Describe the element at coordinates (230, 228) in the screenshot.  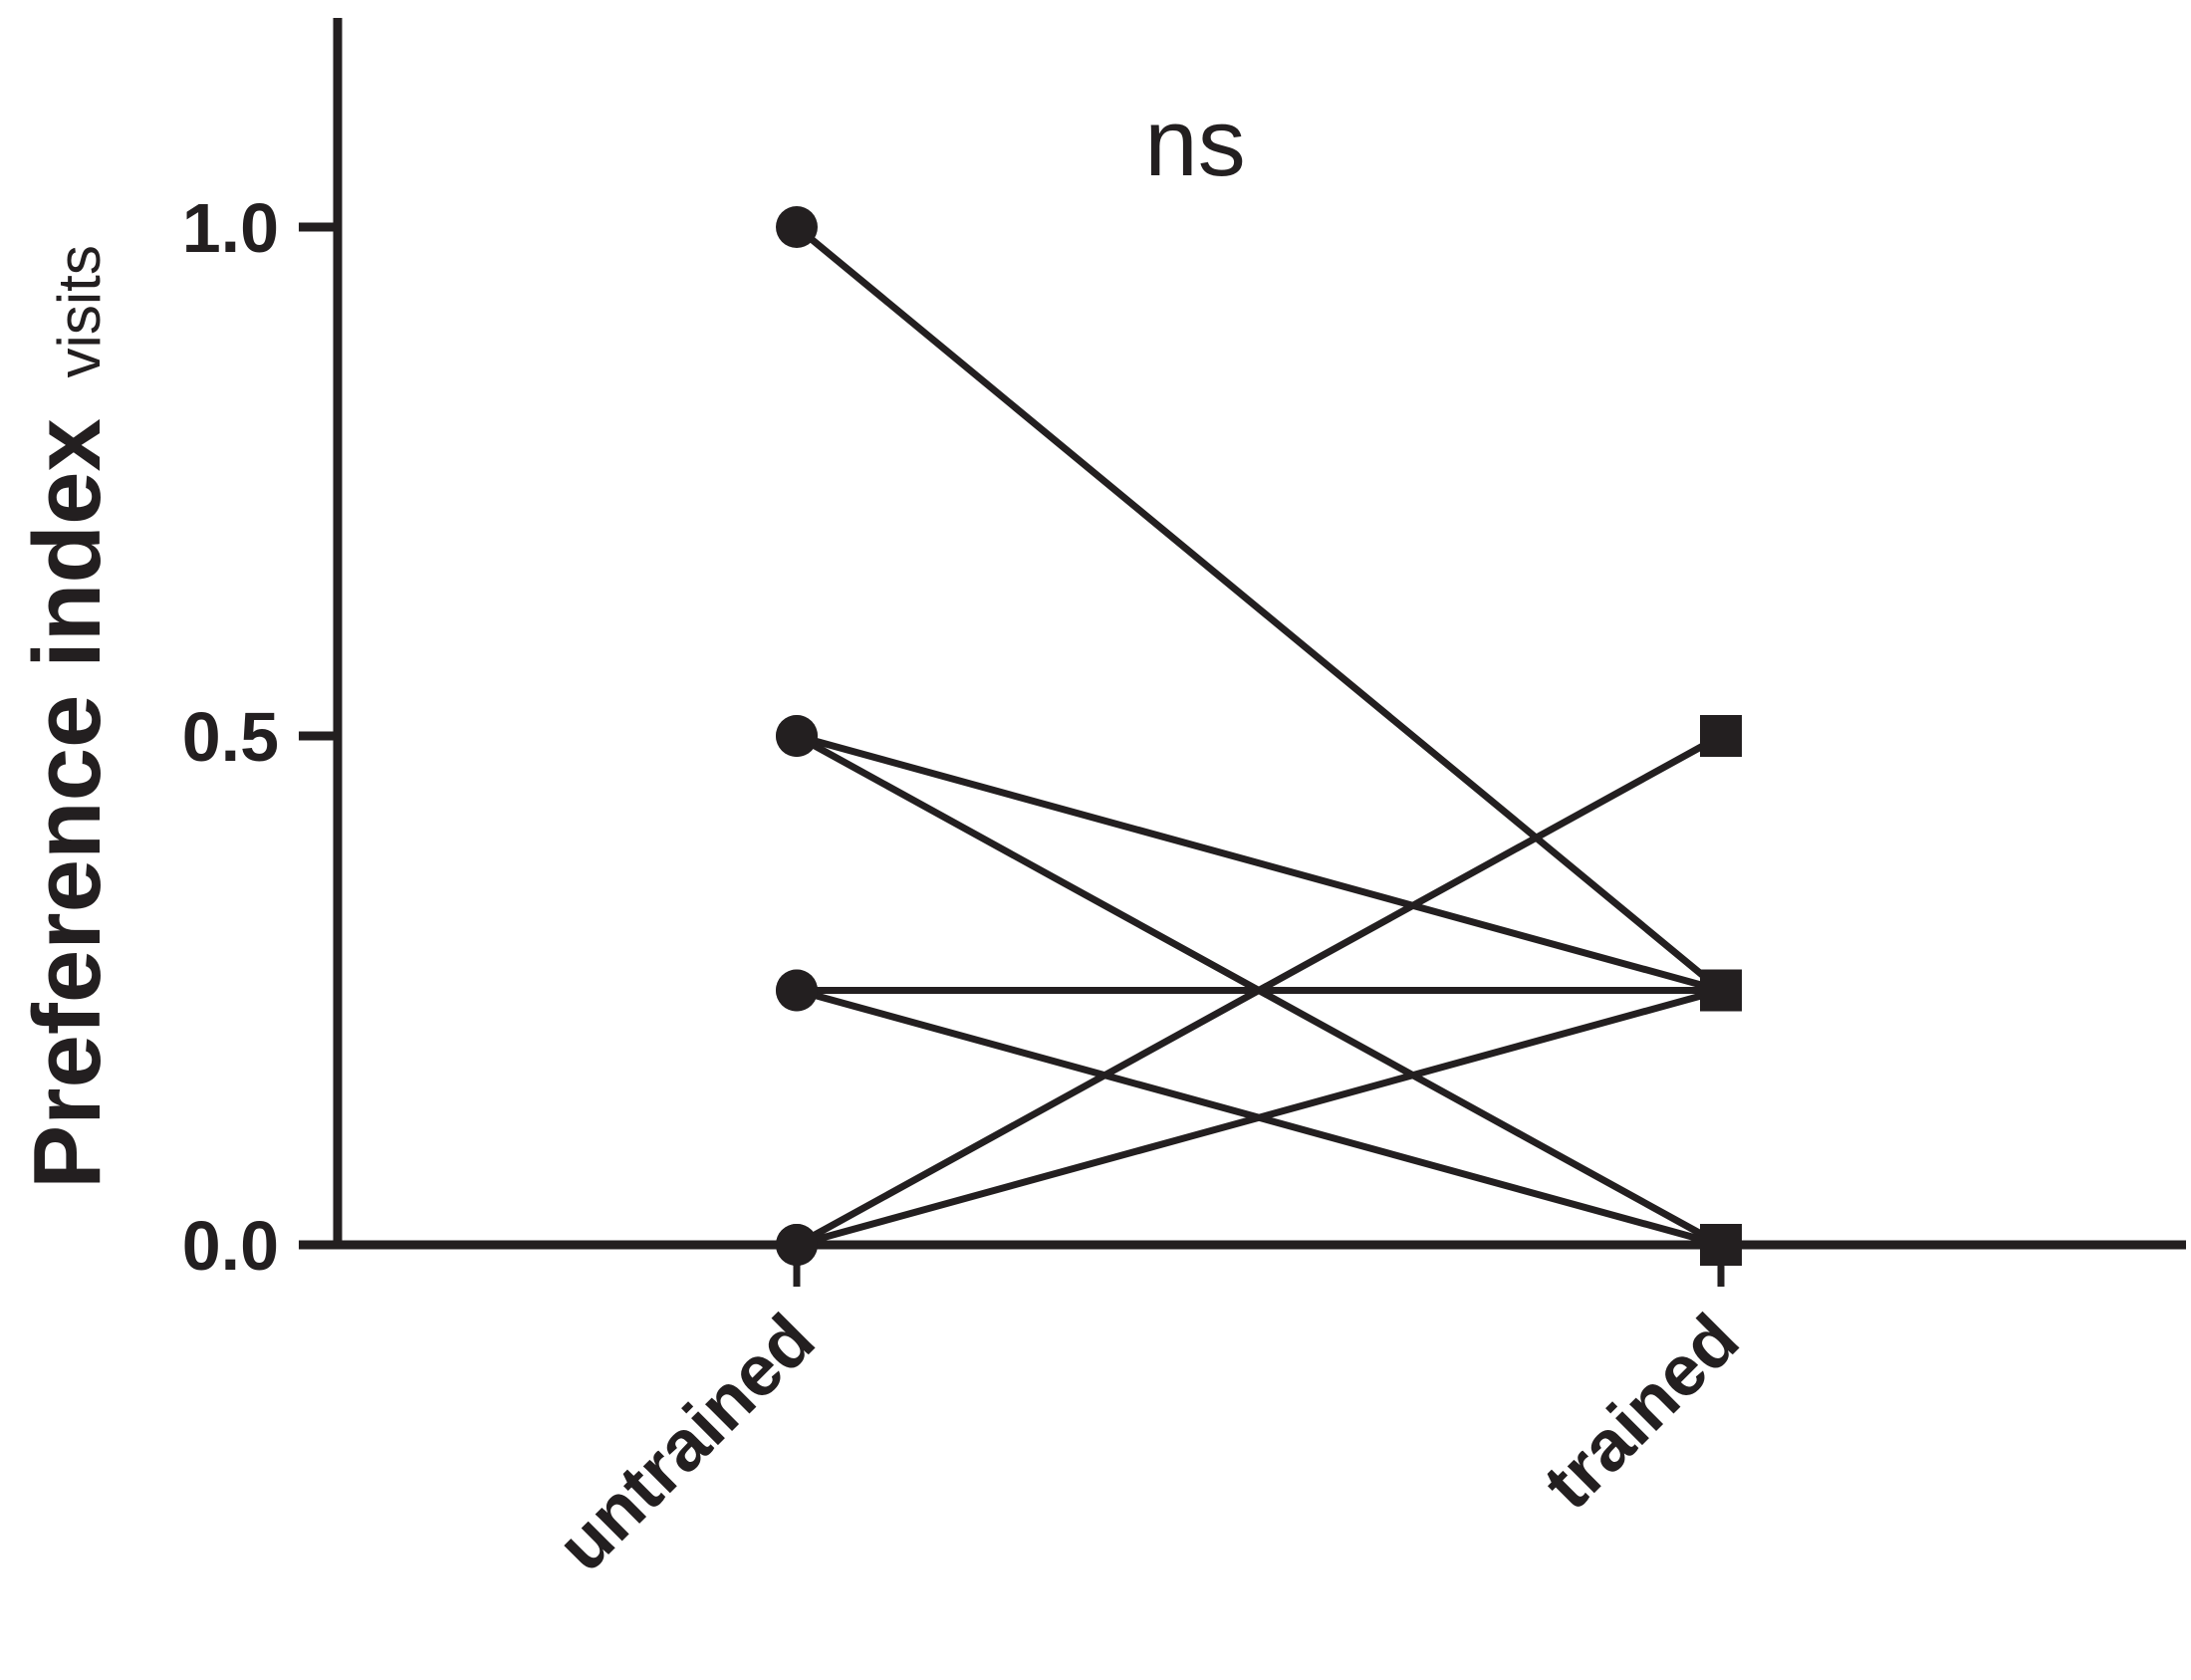
I see `y-tick-label-2: 1.0` at that location.